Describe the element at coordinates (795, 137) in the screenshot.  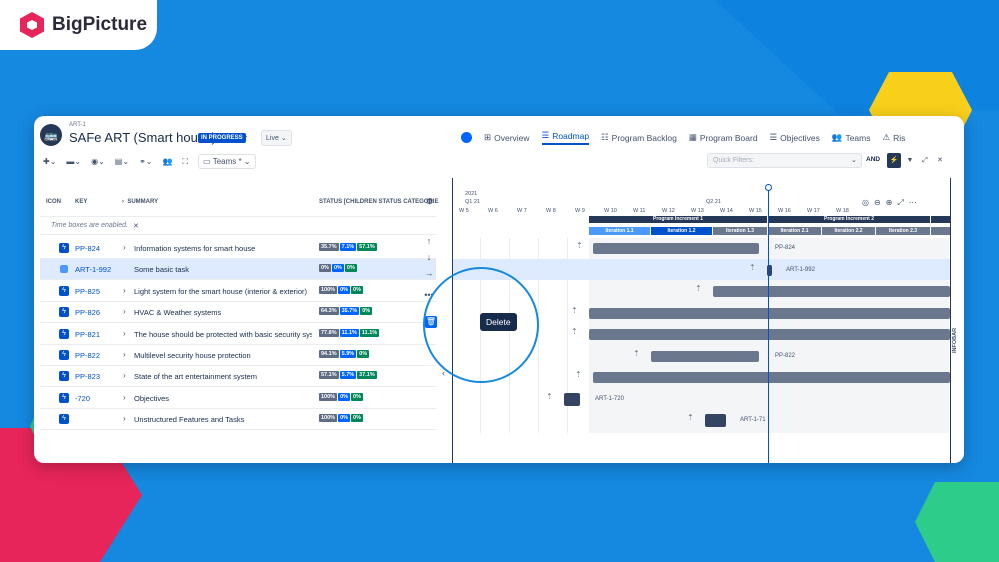
I see `nav-objectives: ☰ Objectives` at that location.